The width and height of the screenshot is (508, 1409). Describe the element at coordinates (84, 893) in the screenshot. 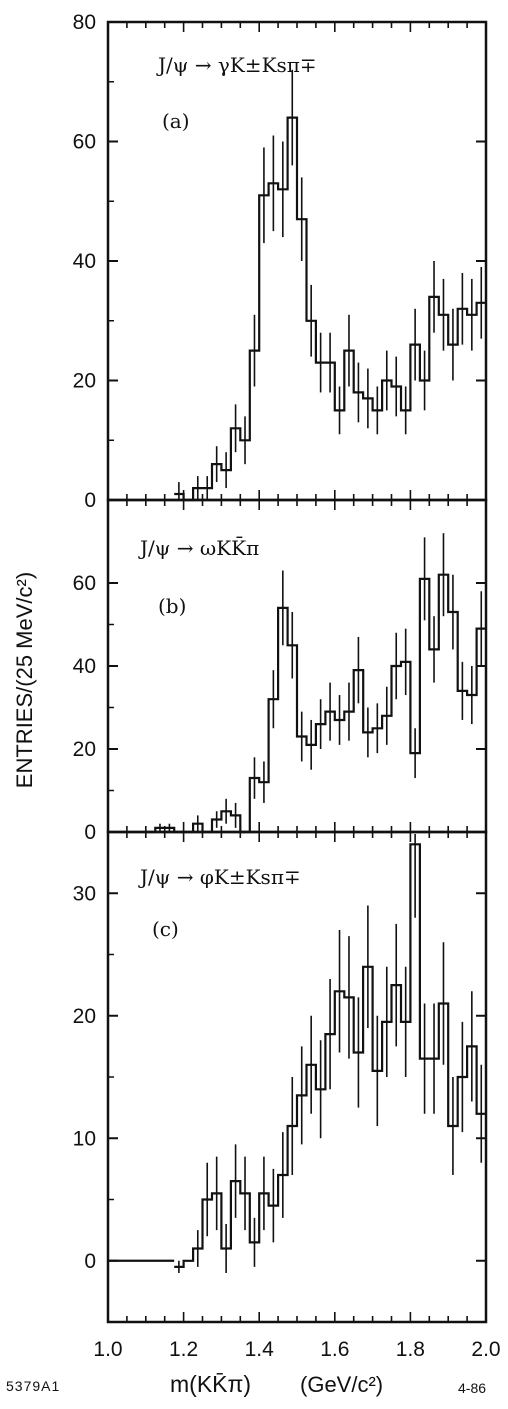

I see `panel-c-ytick-label: 30` at that location.